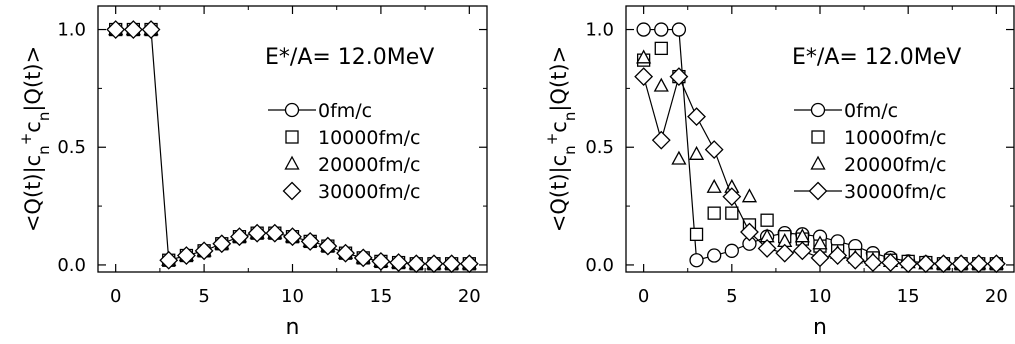 The height and width of the screenshot is (344, 1015). What do you see at coordinates (731, 296) in the screenshot?
I see `x-tick-label: 5` at bounding box center [731, 296].